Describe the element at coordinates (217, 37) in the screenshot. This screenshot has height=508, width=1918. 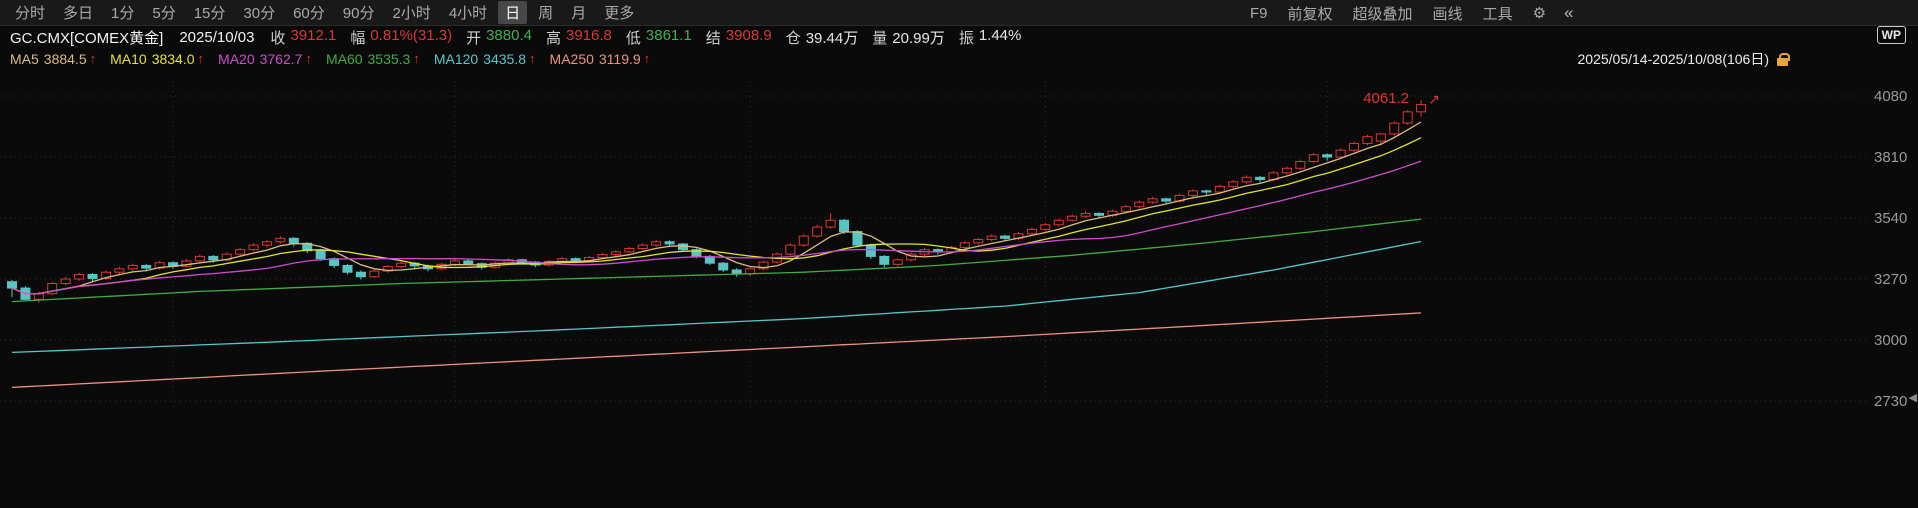
I see `quote-date: 2025/10/03` at that location.